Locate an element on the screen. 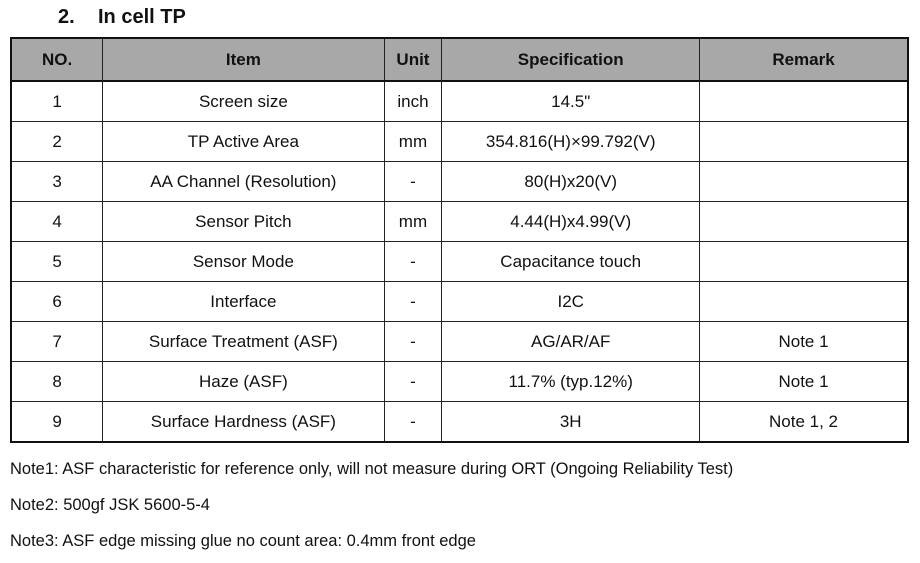 This screenshot has width=920, height=563. header-unit: Unit is located at coordinates (413, 59).